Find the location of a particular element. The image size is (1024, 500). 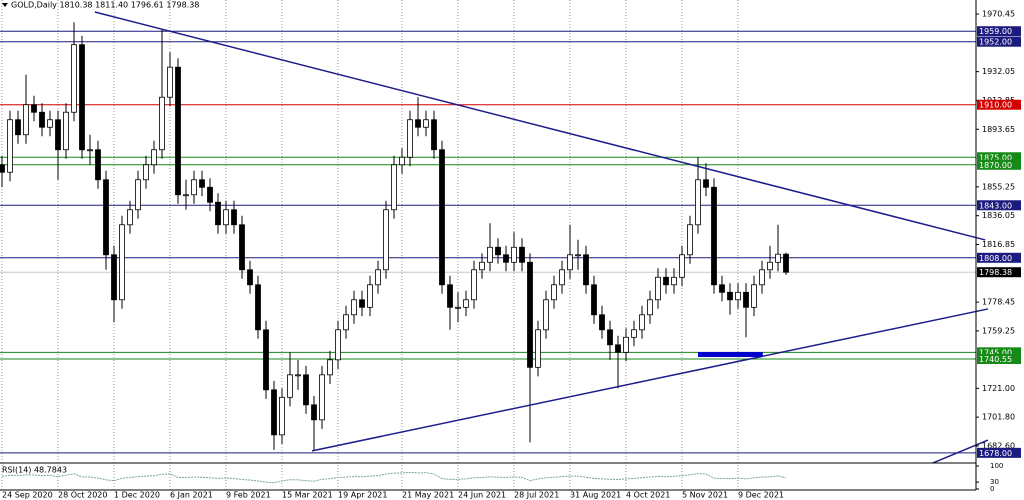

menu-icon is located at coordinates (5, 5).